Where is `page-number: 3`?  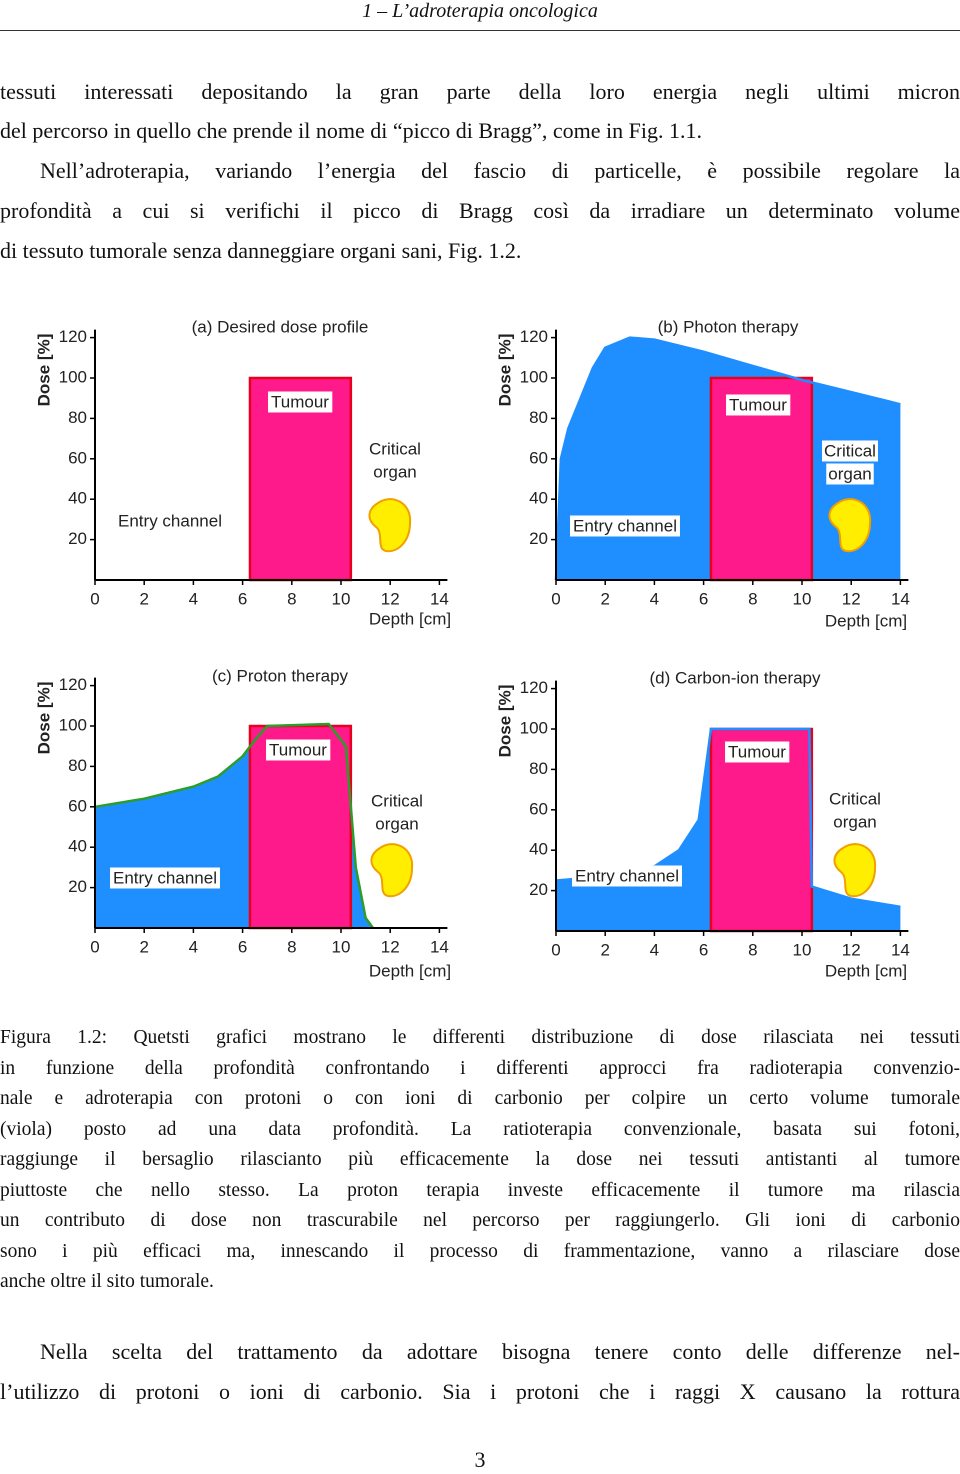
page-number: 3 is located at coordinates (480, 1459).